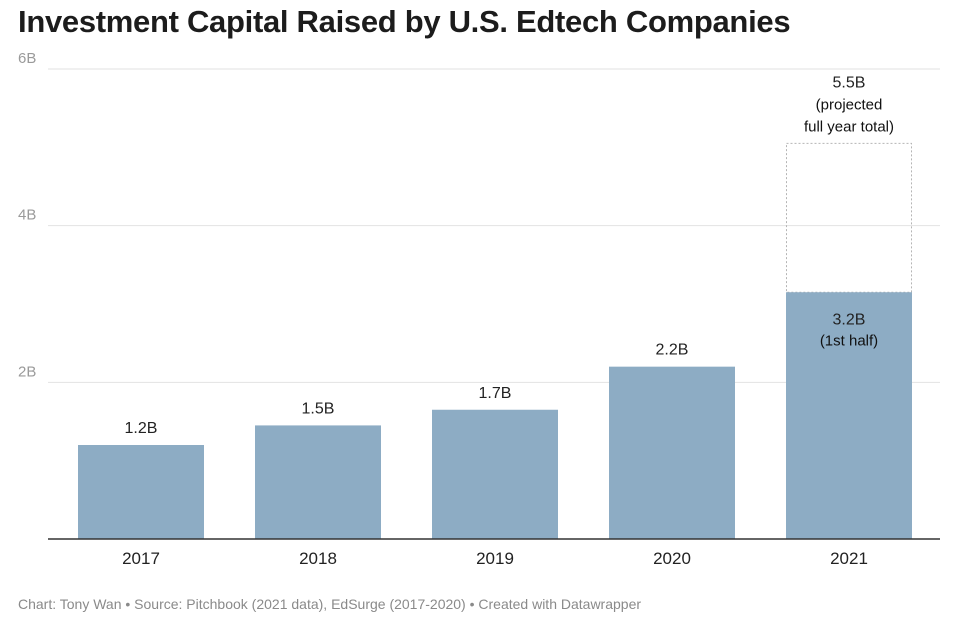 The image size is (956, 626). What do you see at coordinates (27, 215) in the screenshot?
I see `y-tick-label: 4B` at bounding box center [27, 215].